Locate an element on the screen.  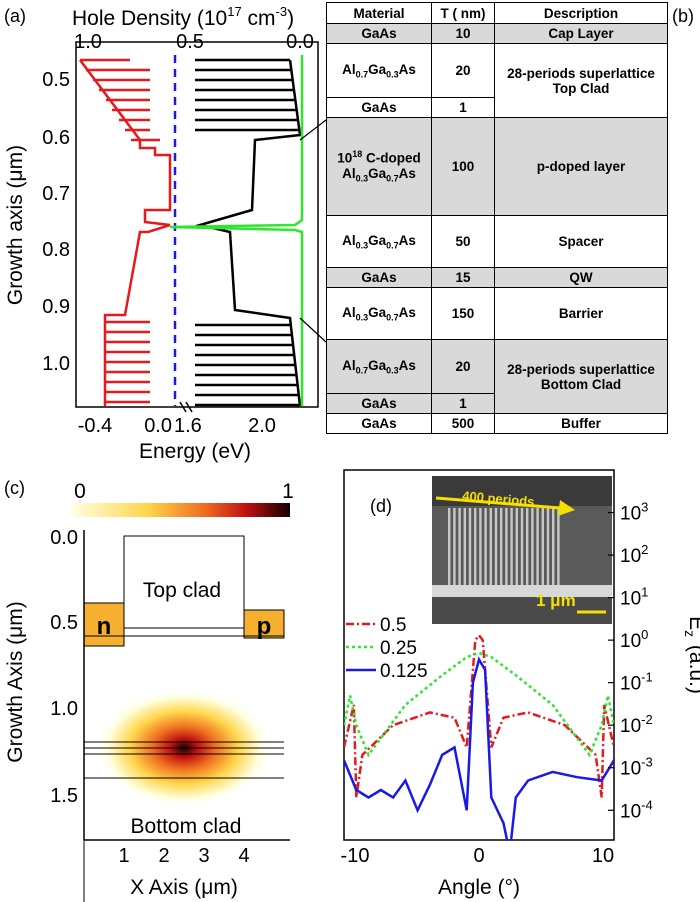
table-row: Al0.3Ga0.7As 150 Barrier is located at coordinates (497, 314).